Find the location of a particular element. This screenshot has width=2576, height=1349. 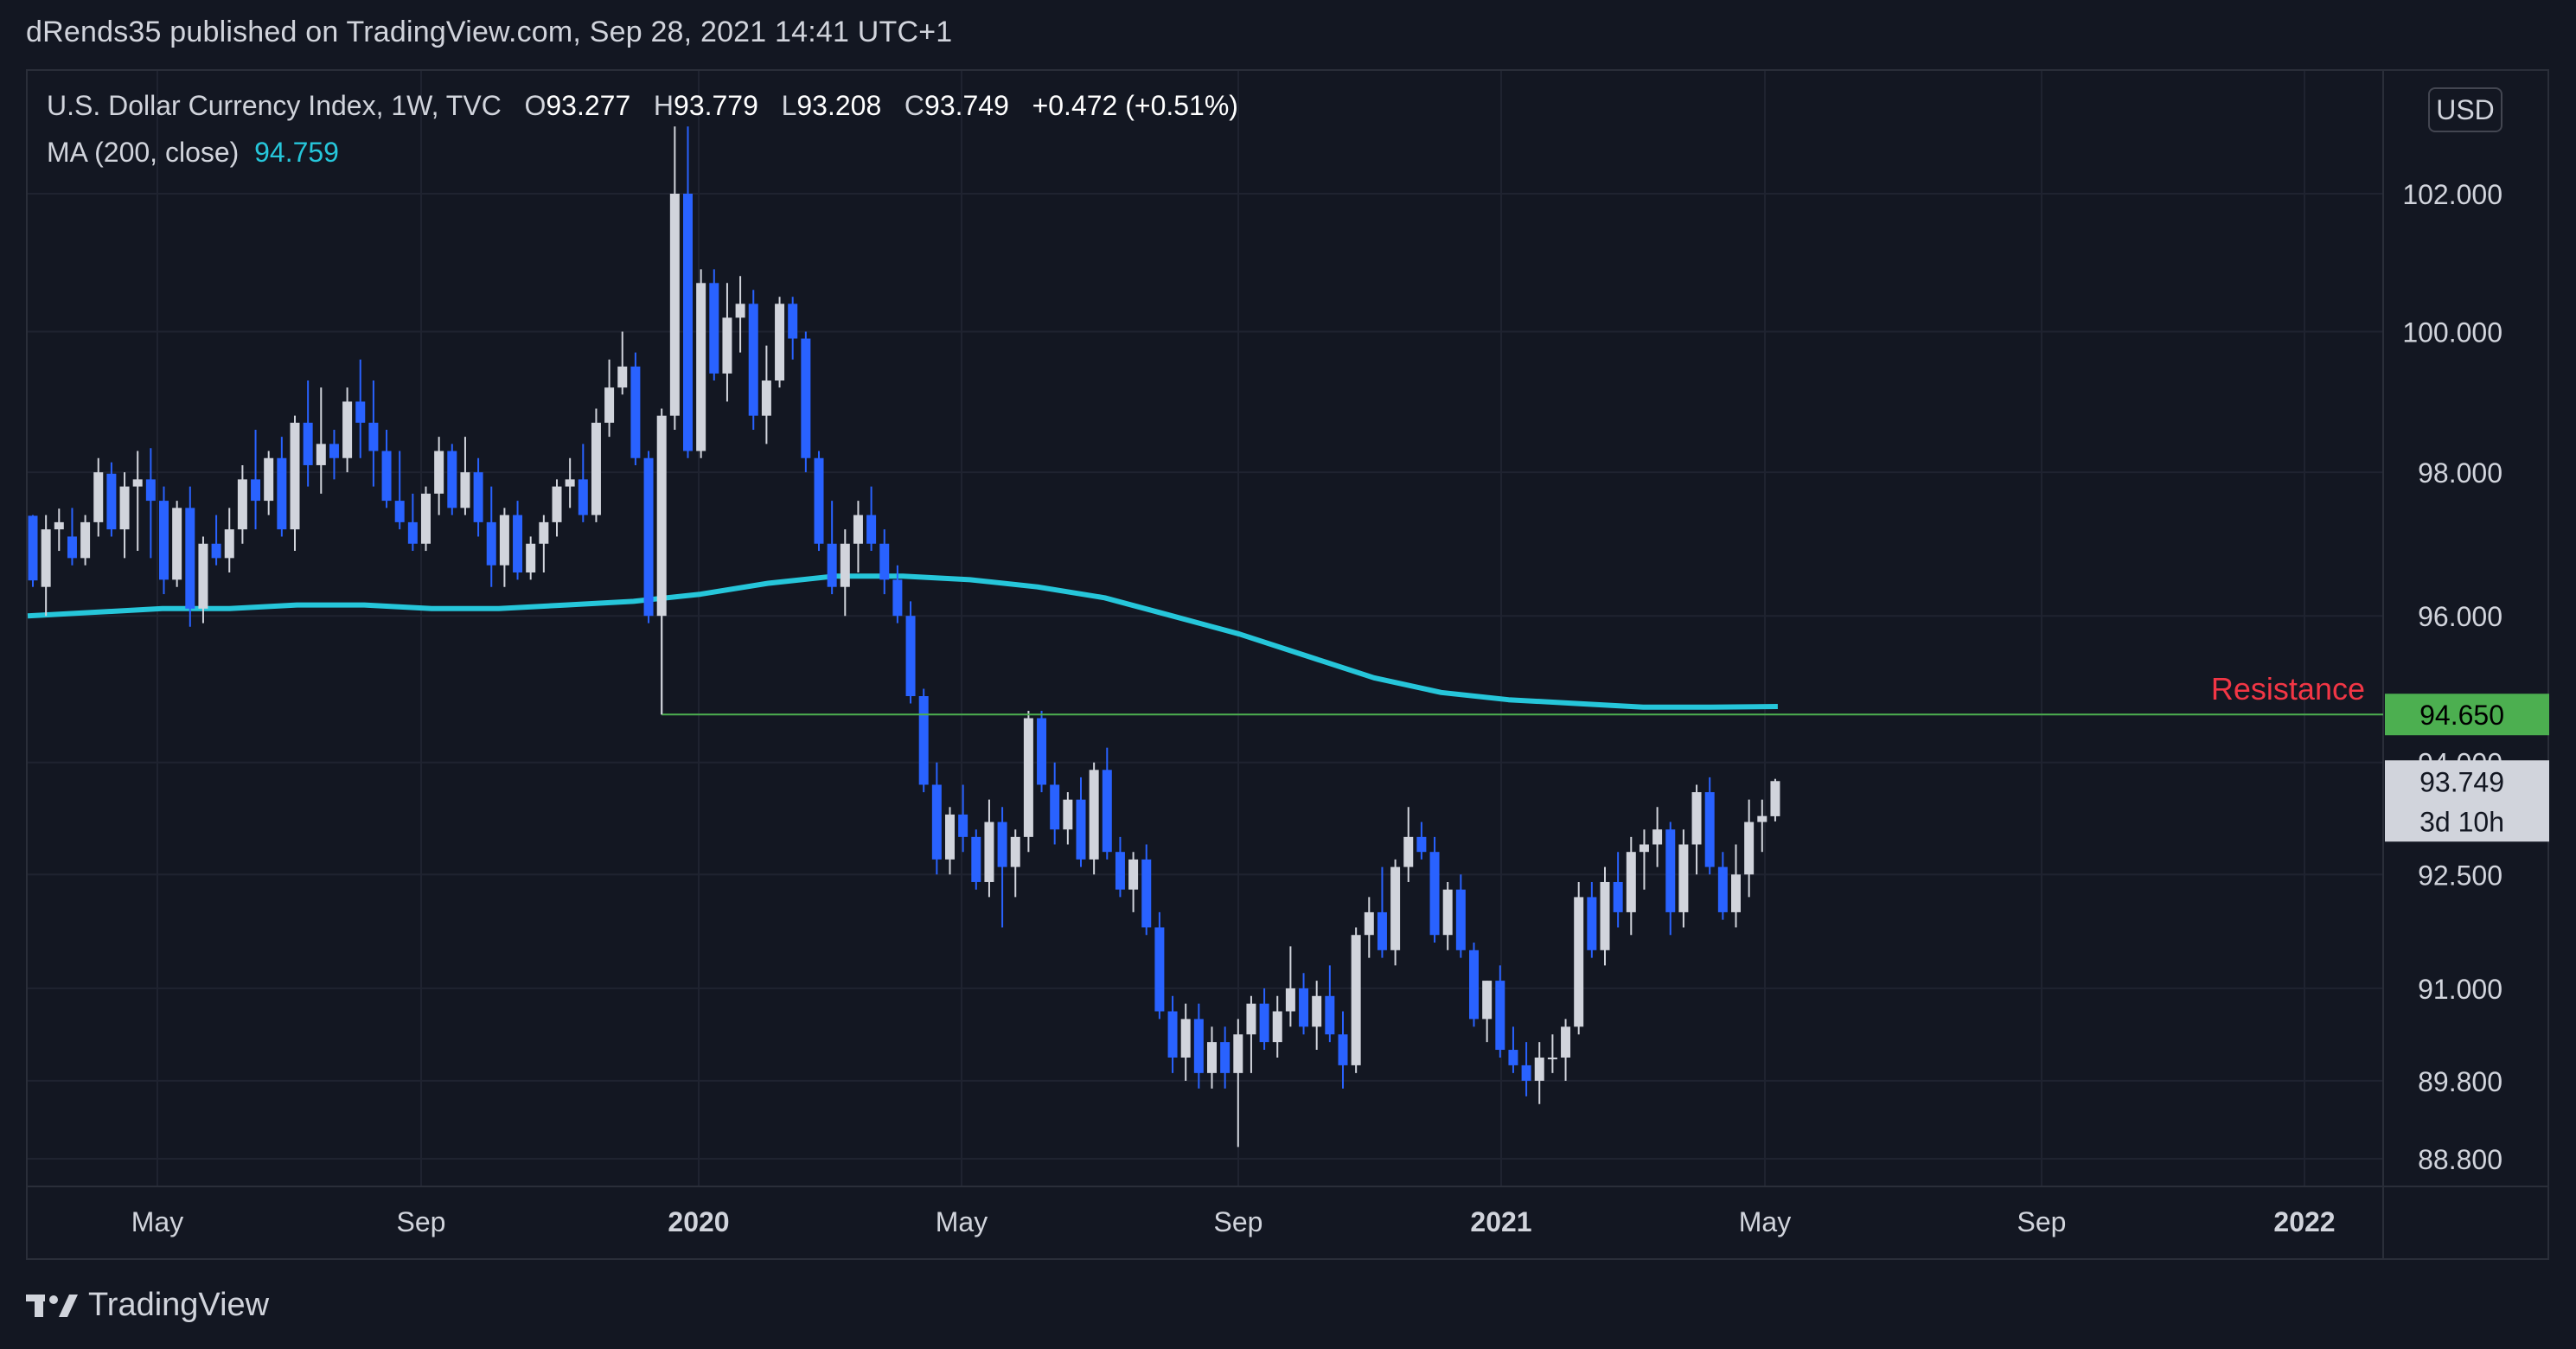

price-tick-label: 92.500 is located at coordinates (2460, 875).